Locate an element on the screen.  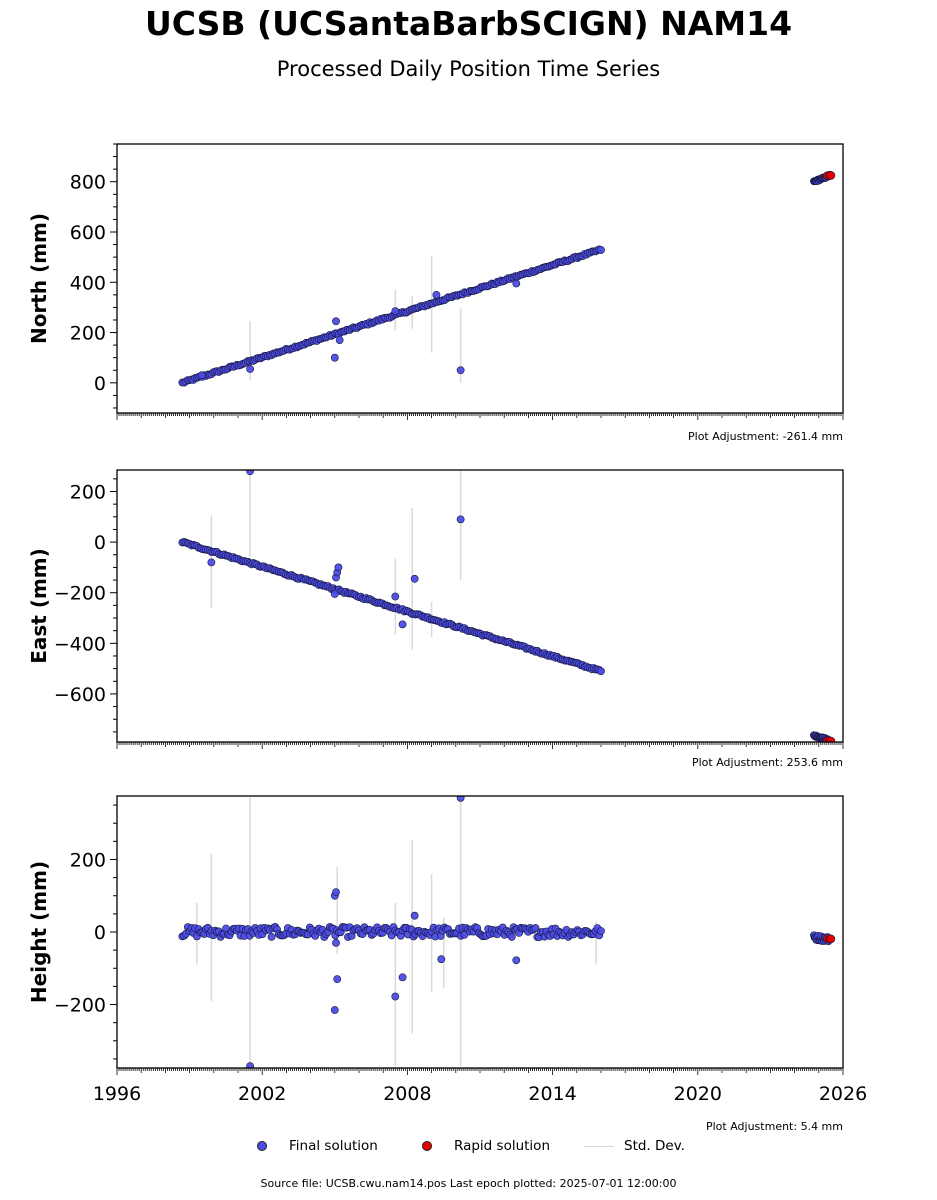
chart-subtitle: Processed Daily Position Time Series is located at coordinates (468, 69).